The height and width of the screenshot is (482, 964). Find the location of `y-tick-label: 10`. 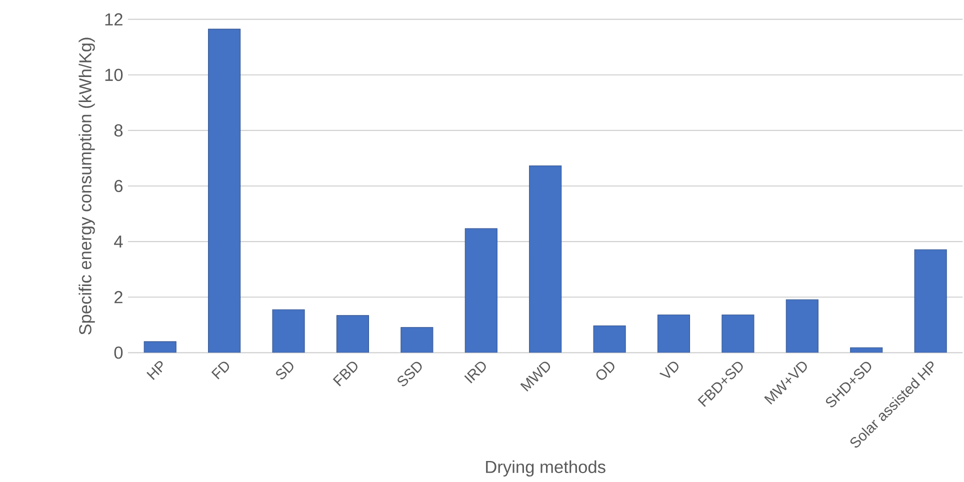

y-tick-label: 10 is located at coordinates (114, 75).